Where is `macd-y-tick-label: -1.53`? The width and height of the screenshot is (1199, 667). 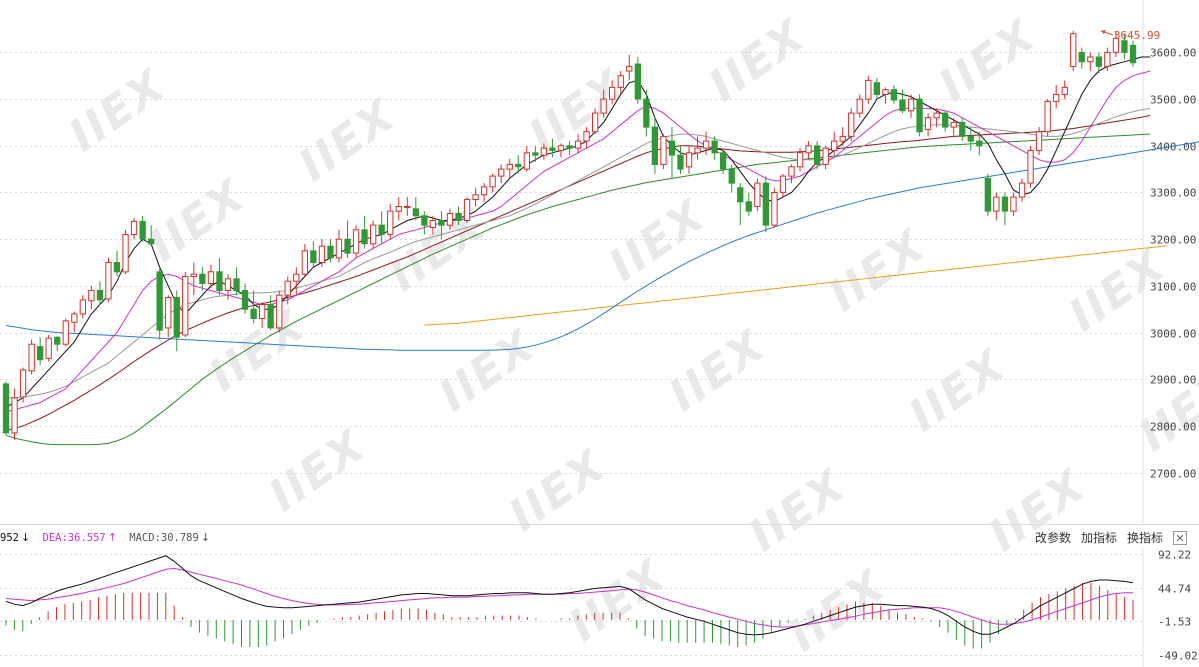 macd-y-tick-label: -1.53 is located at coordinates (1174, 622).